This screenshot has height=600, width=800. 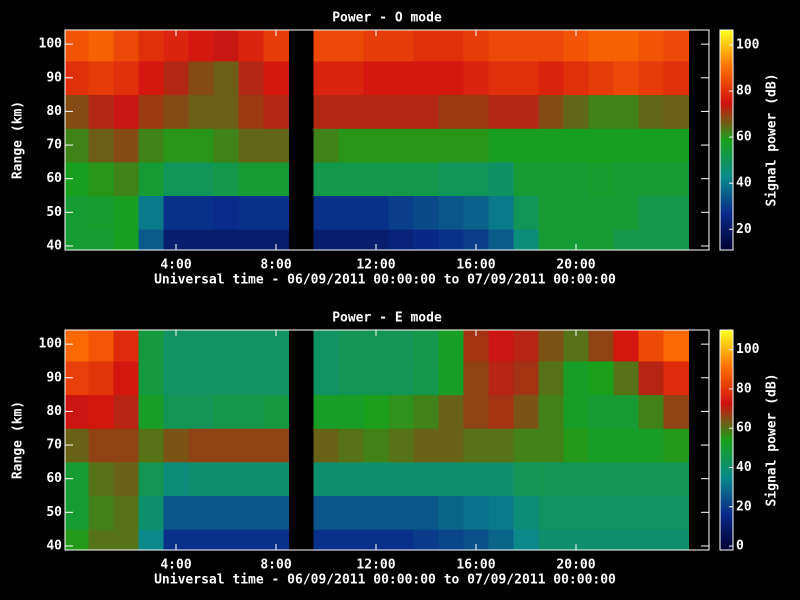 What do you see at coordinates (387, 318) in the screenshot?
I see `chart-title: Power - E mode` at bounding box center [387, 318].